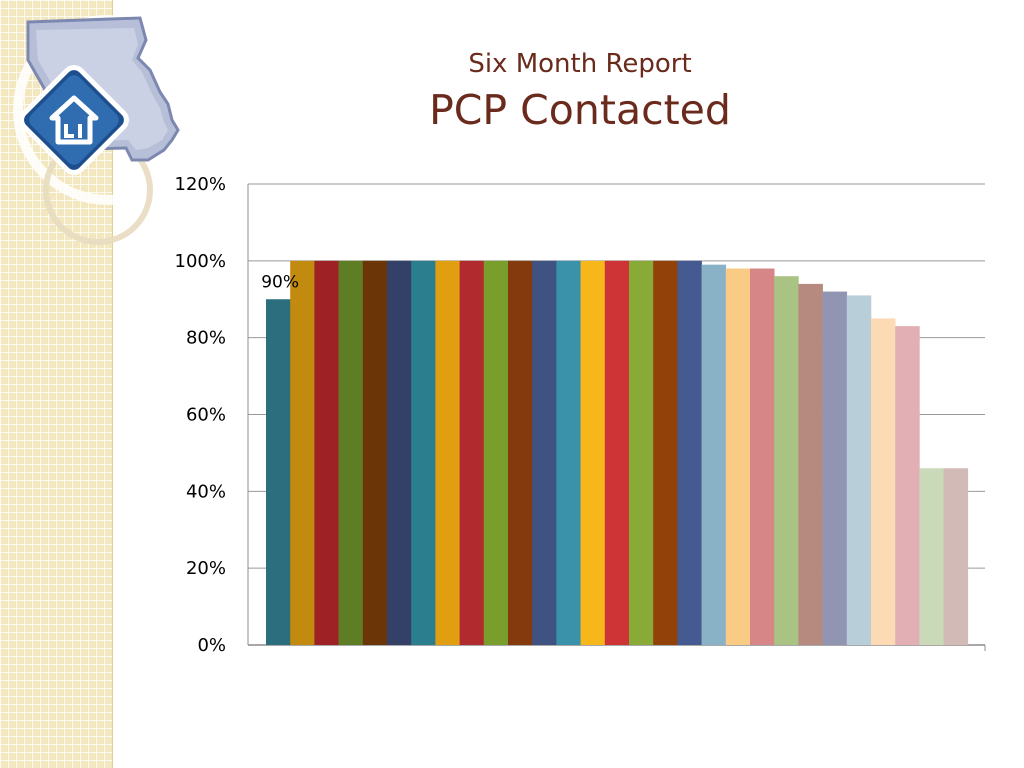 The image size is (1024, 768). I want to click on missouri-house-logo-icon, so click(106, 130).